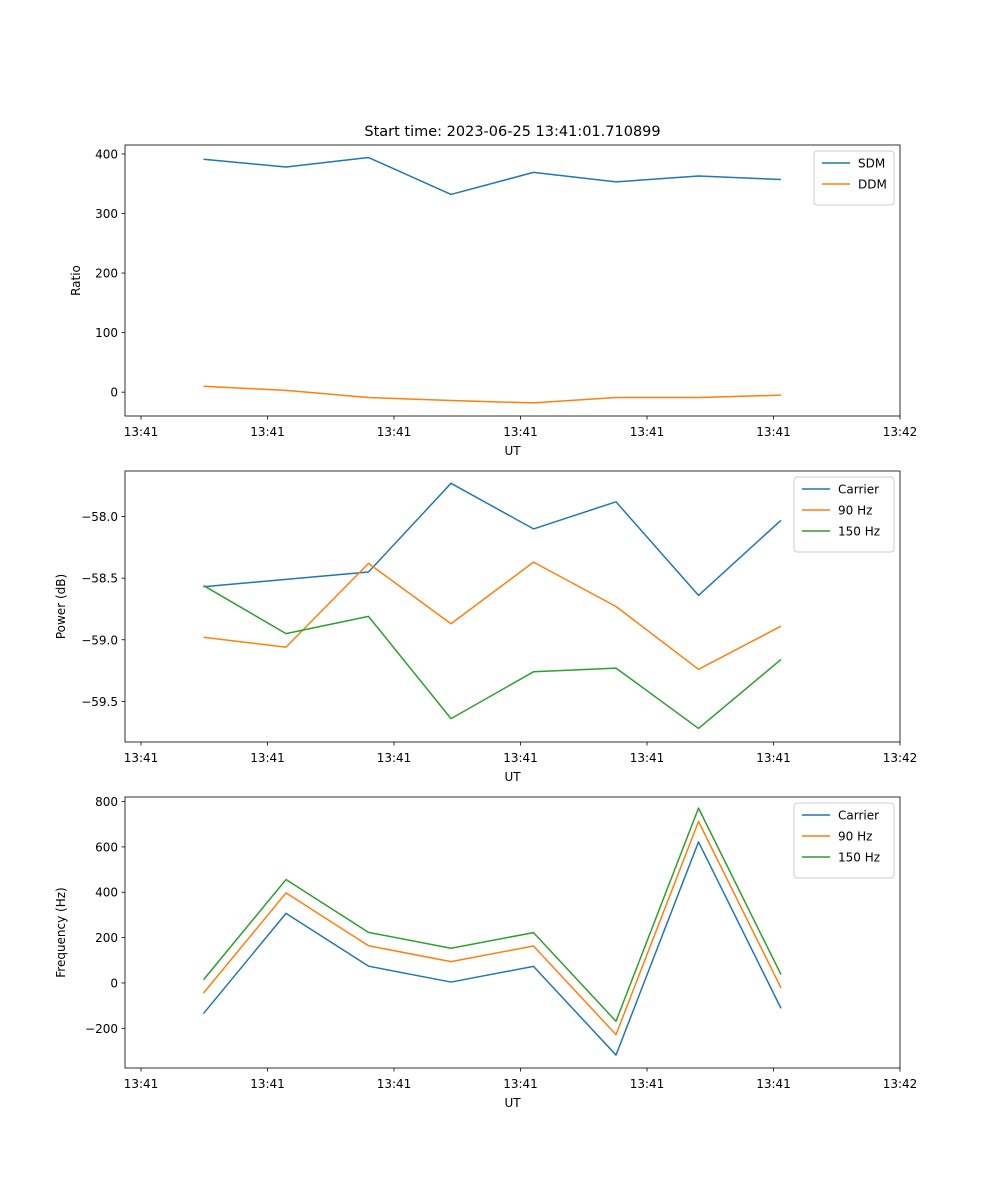 This screenshot has width=1000, height=1200. Describe the element at coordinates (76, 280) in the screenshot. I see `y-axis-label: Ratio` at that location.